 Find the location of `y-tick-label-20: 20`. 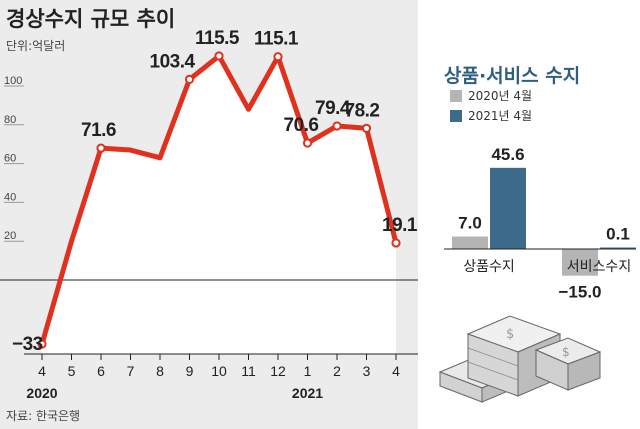

y-tick-label-20: 20 is located at coordinates (10, 236).